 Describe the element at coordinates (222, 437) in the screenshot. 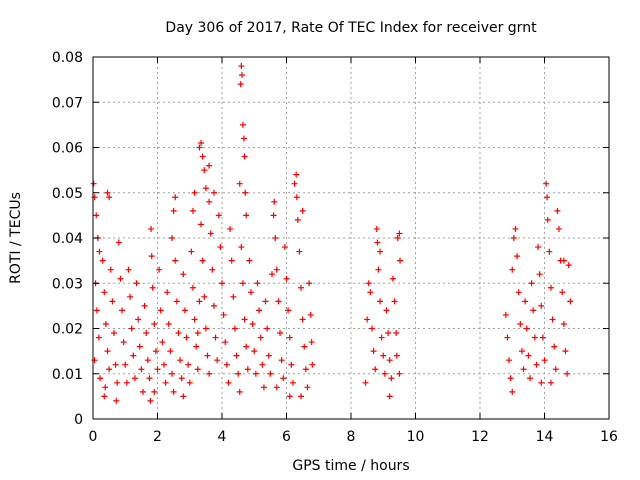

I see `x-tick-label: 4` at that location.